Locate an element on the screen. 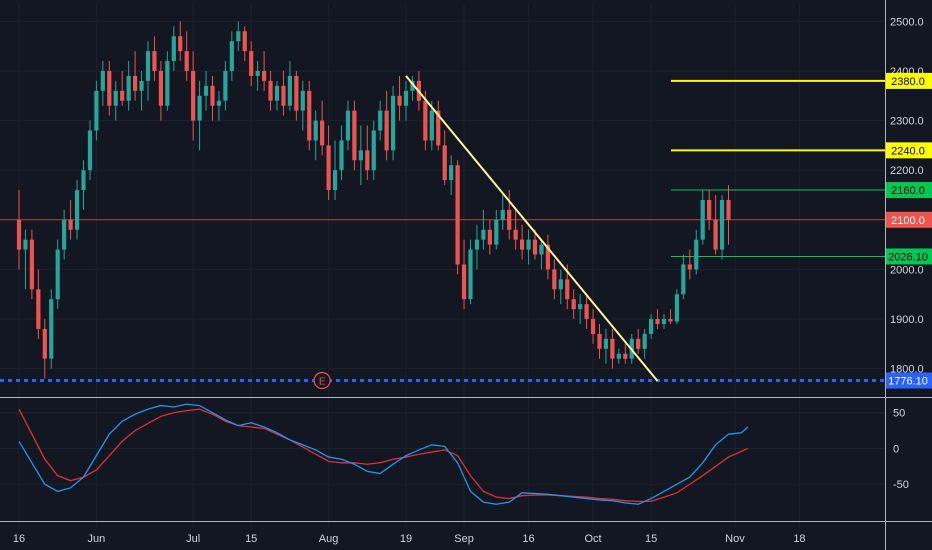  price-label-bg-2100.0 is located at coordinates (909, 219).